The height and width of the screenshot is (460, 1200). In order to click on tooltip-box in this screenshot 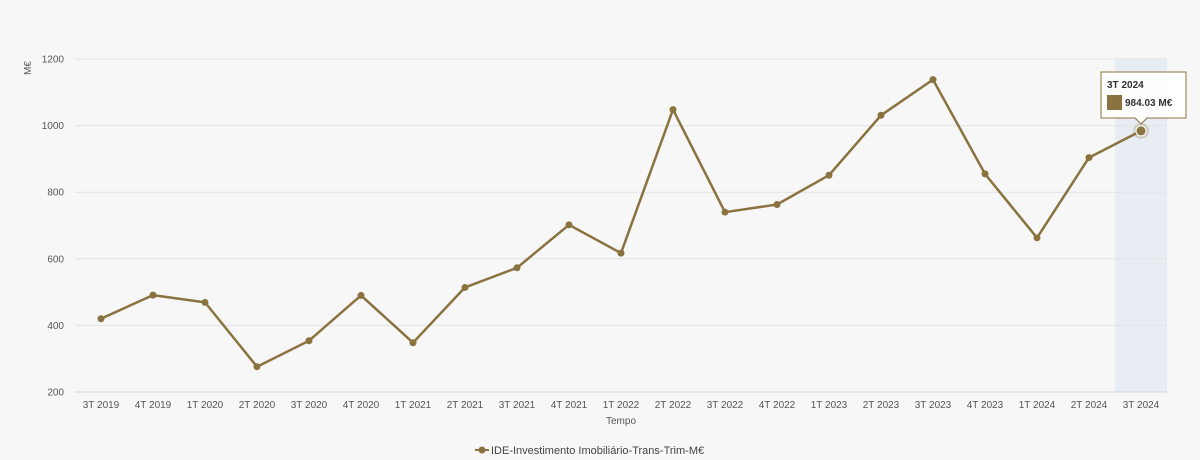, I will do `click(1143, 98)`.